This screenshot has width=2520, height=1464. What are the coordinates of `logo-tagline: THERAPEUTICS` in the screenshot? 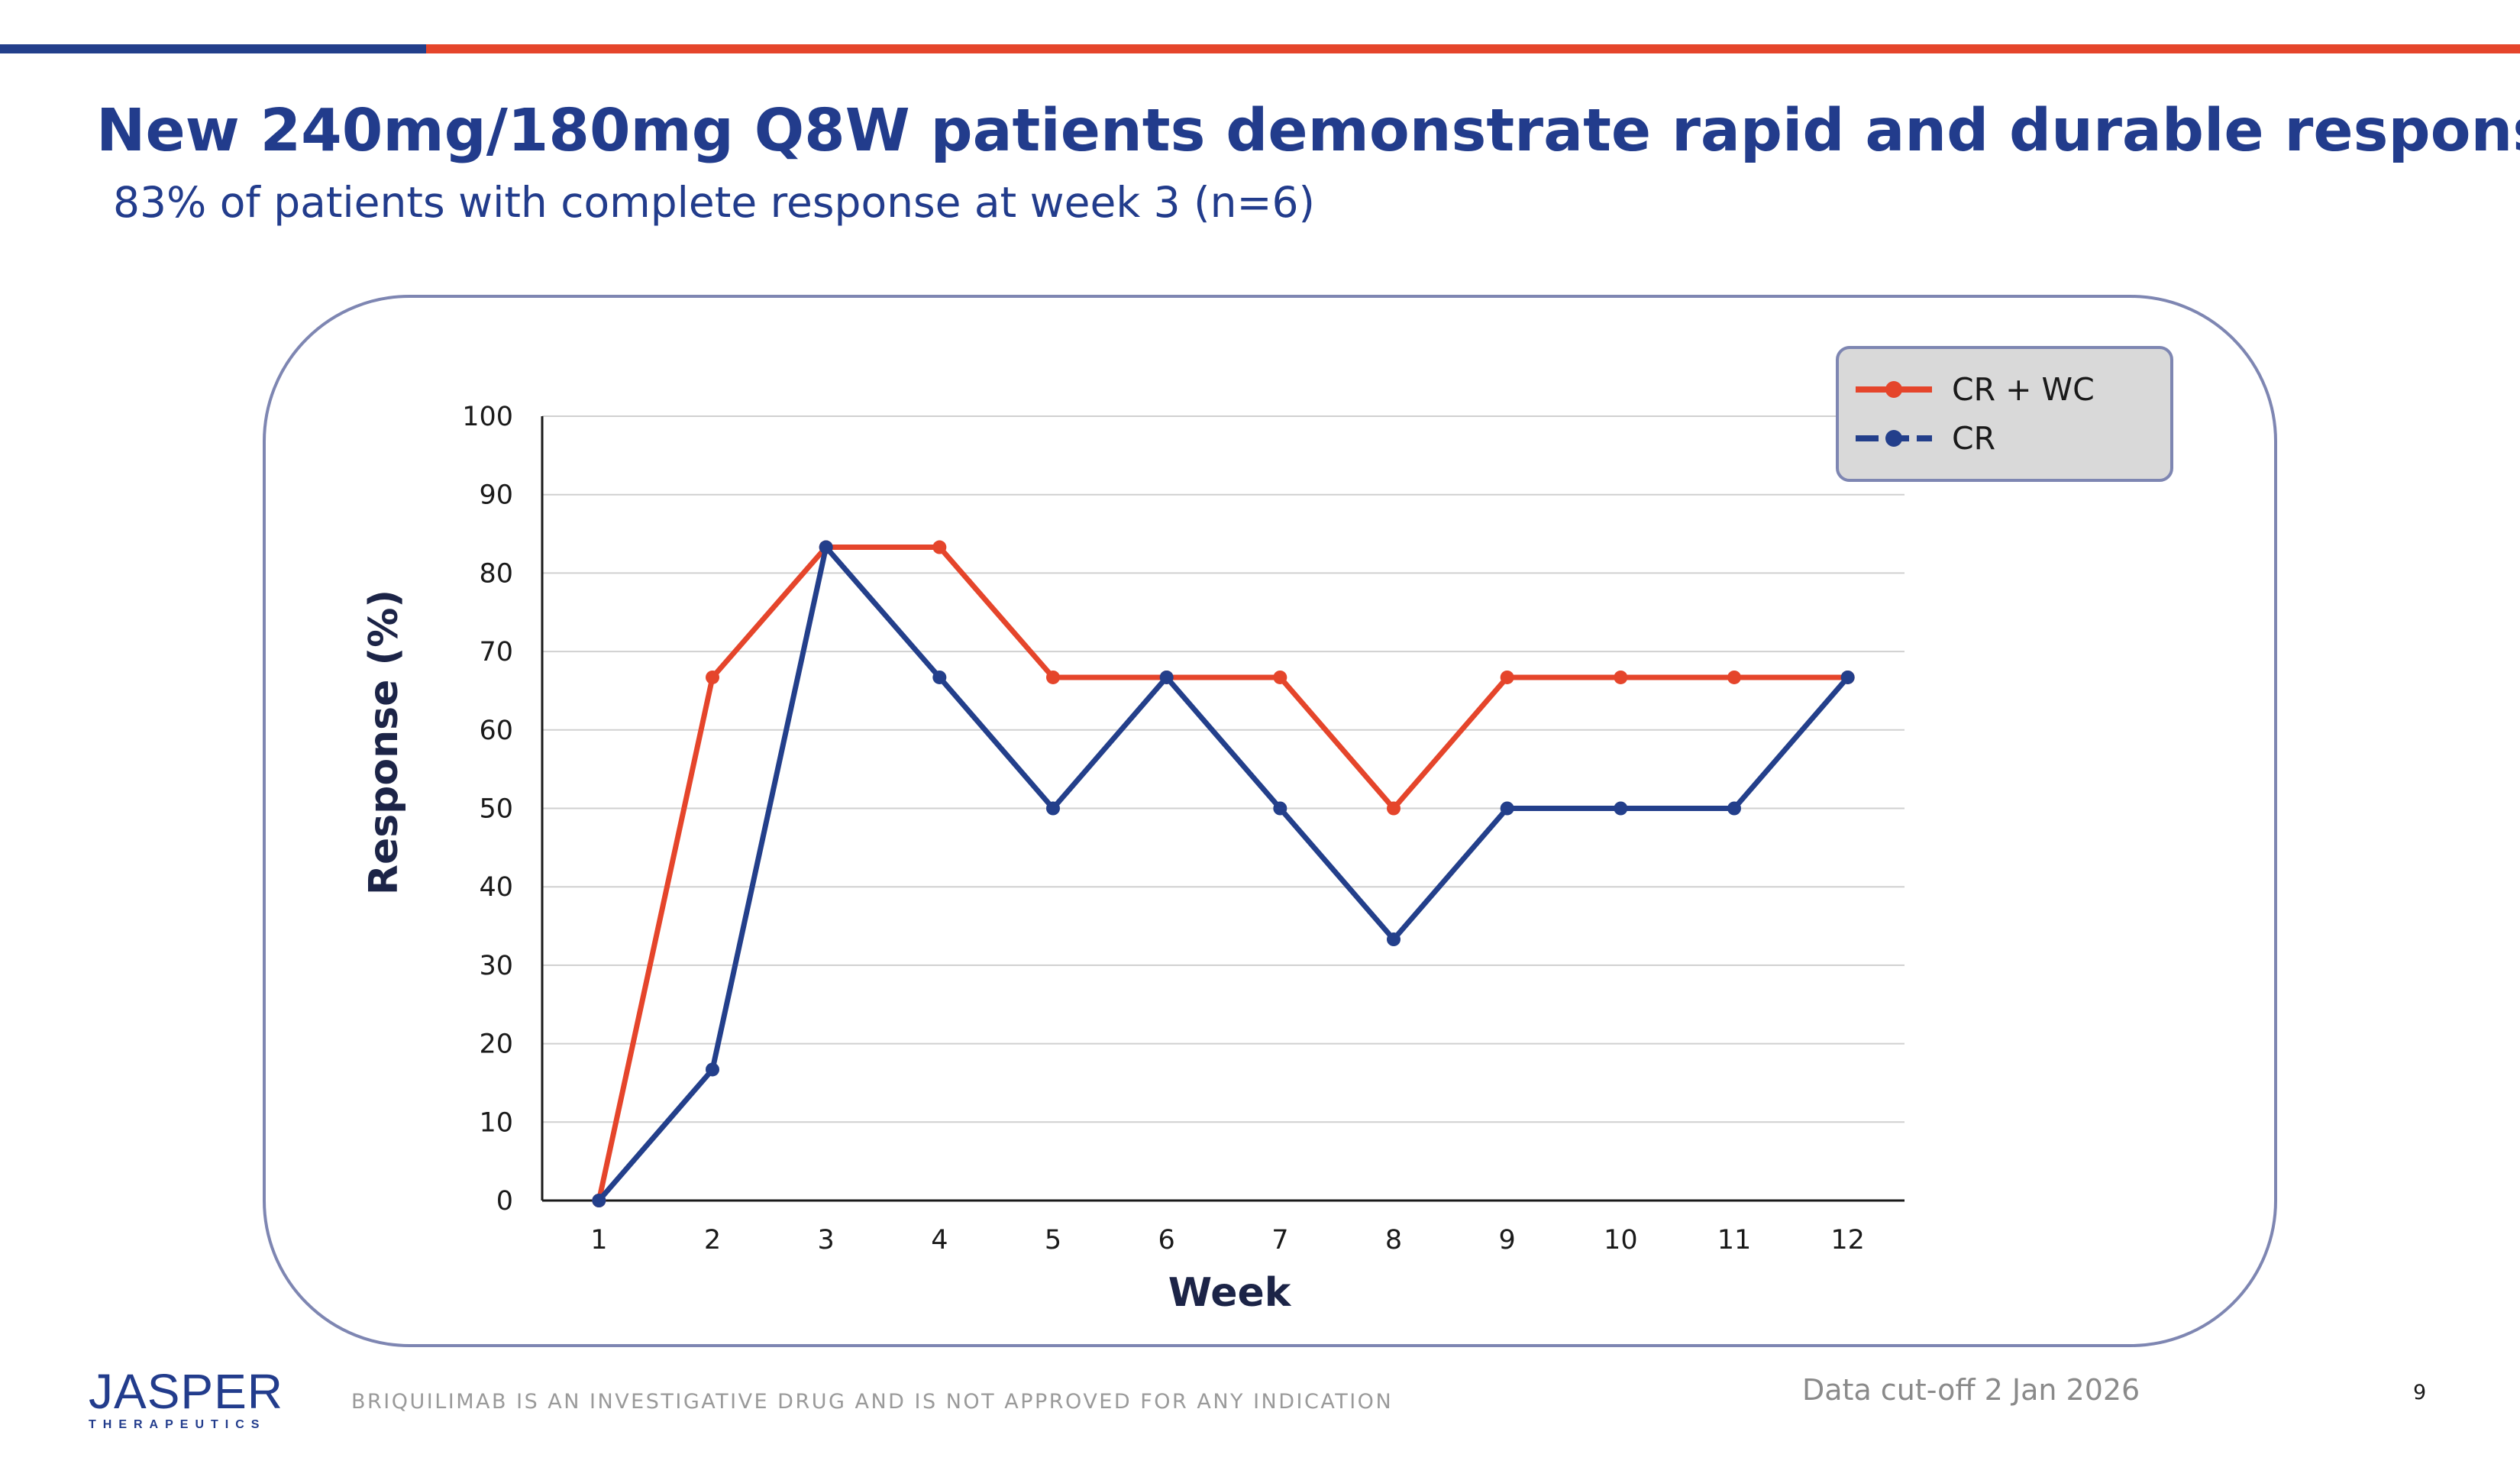 It's located at (178, 1424).